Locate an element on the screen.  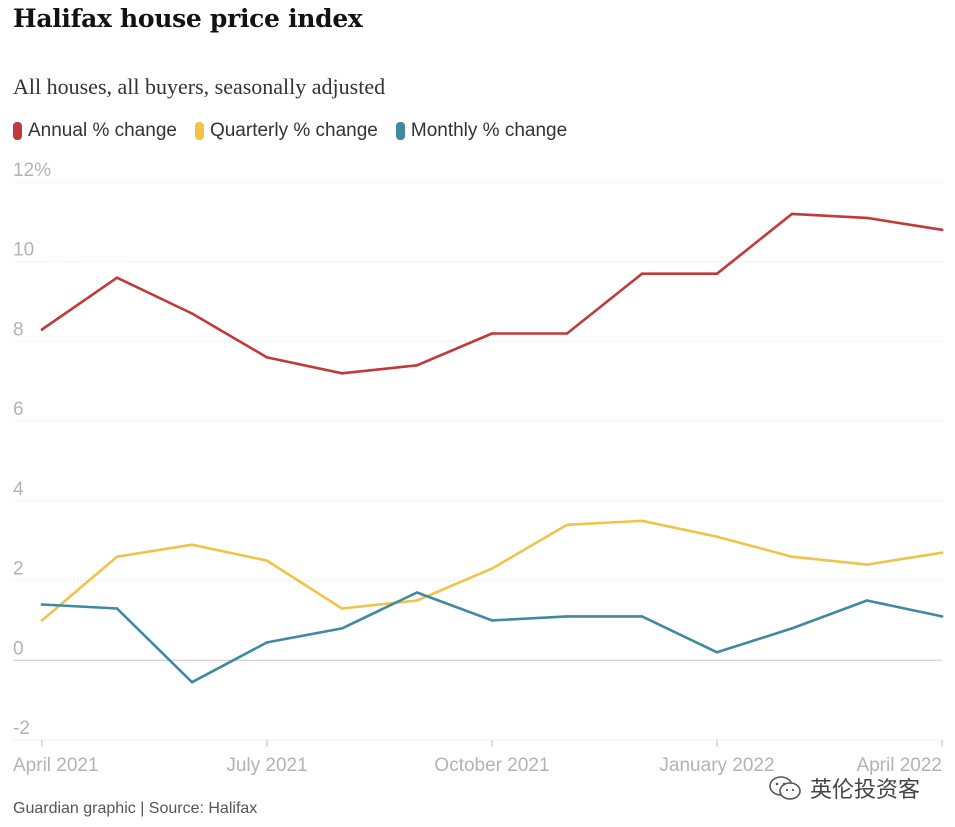
watermark: 英伦投资客 is located at coordinates (844, 788).